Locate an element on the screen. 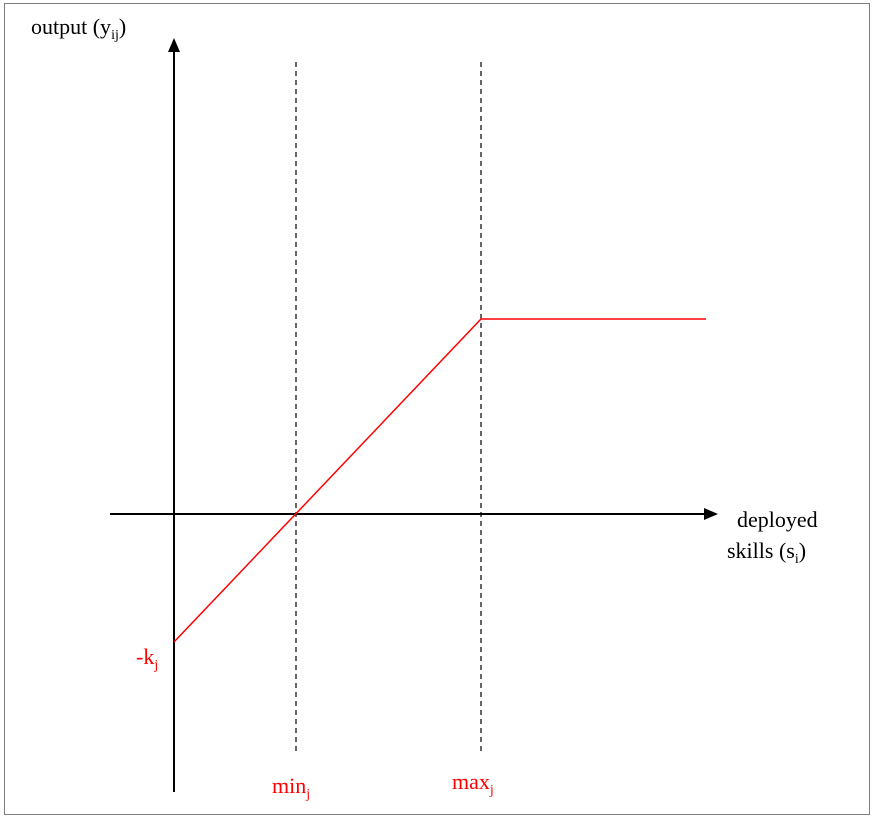 This screenshot has height=818, width=873. intercept-label: -kj is located at coordinates (147, 658).